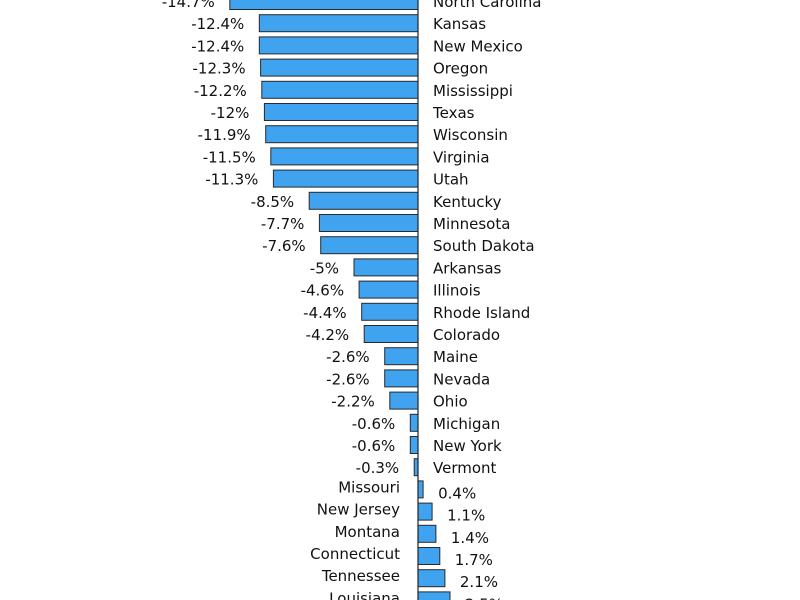  I want to click on data-label: 1.7%, so click(474, 560).